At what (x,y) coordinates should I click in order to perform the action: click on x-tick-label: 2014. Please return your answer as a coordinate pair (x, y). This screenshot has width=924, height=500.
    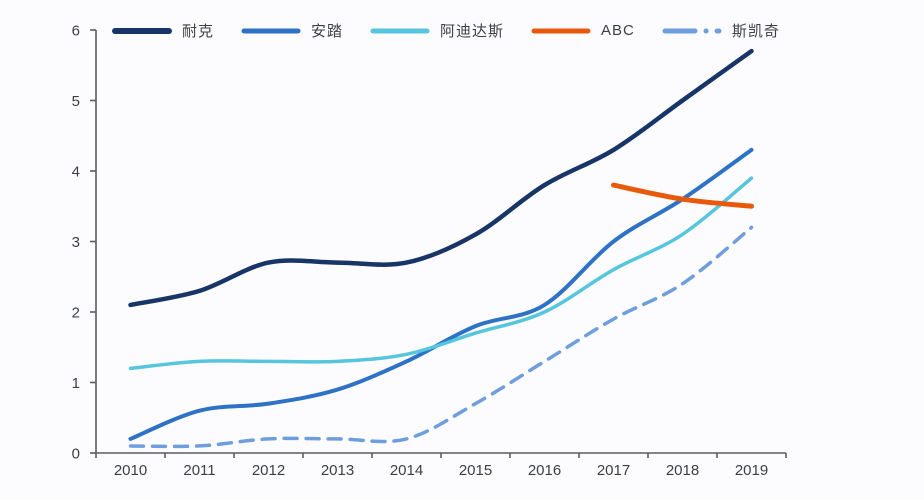
    Looking at the image, I should click on (406, 470).